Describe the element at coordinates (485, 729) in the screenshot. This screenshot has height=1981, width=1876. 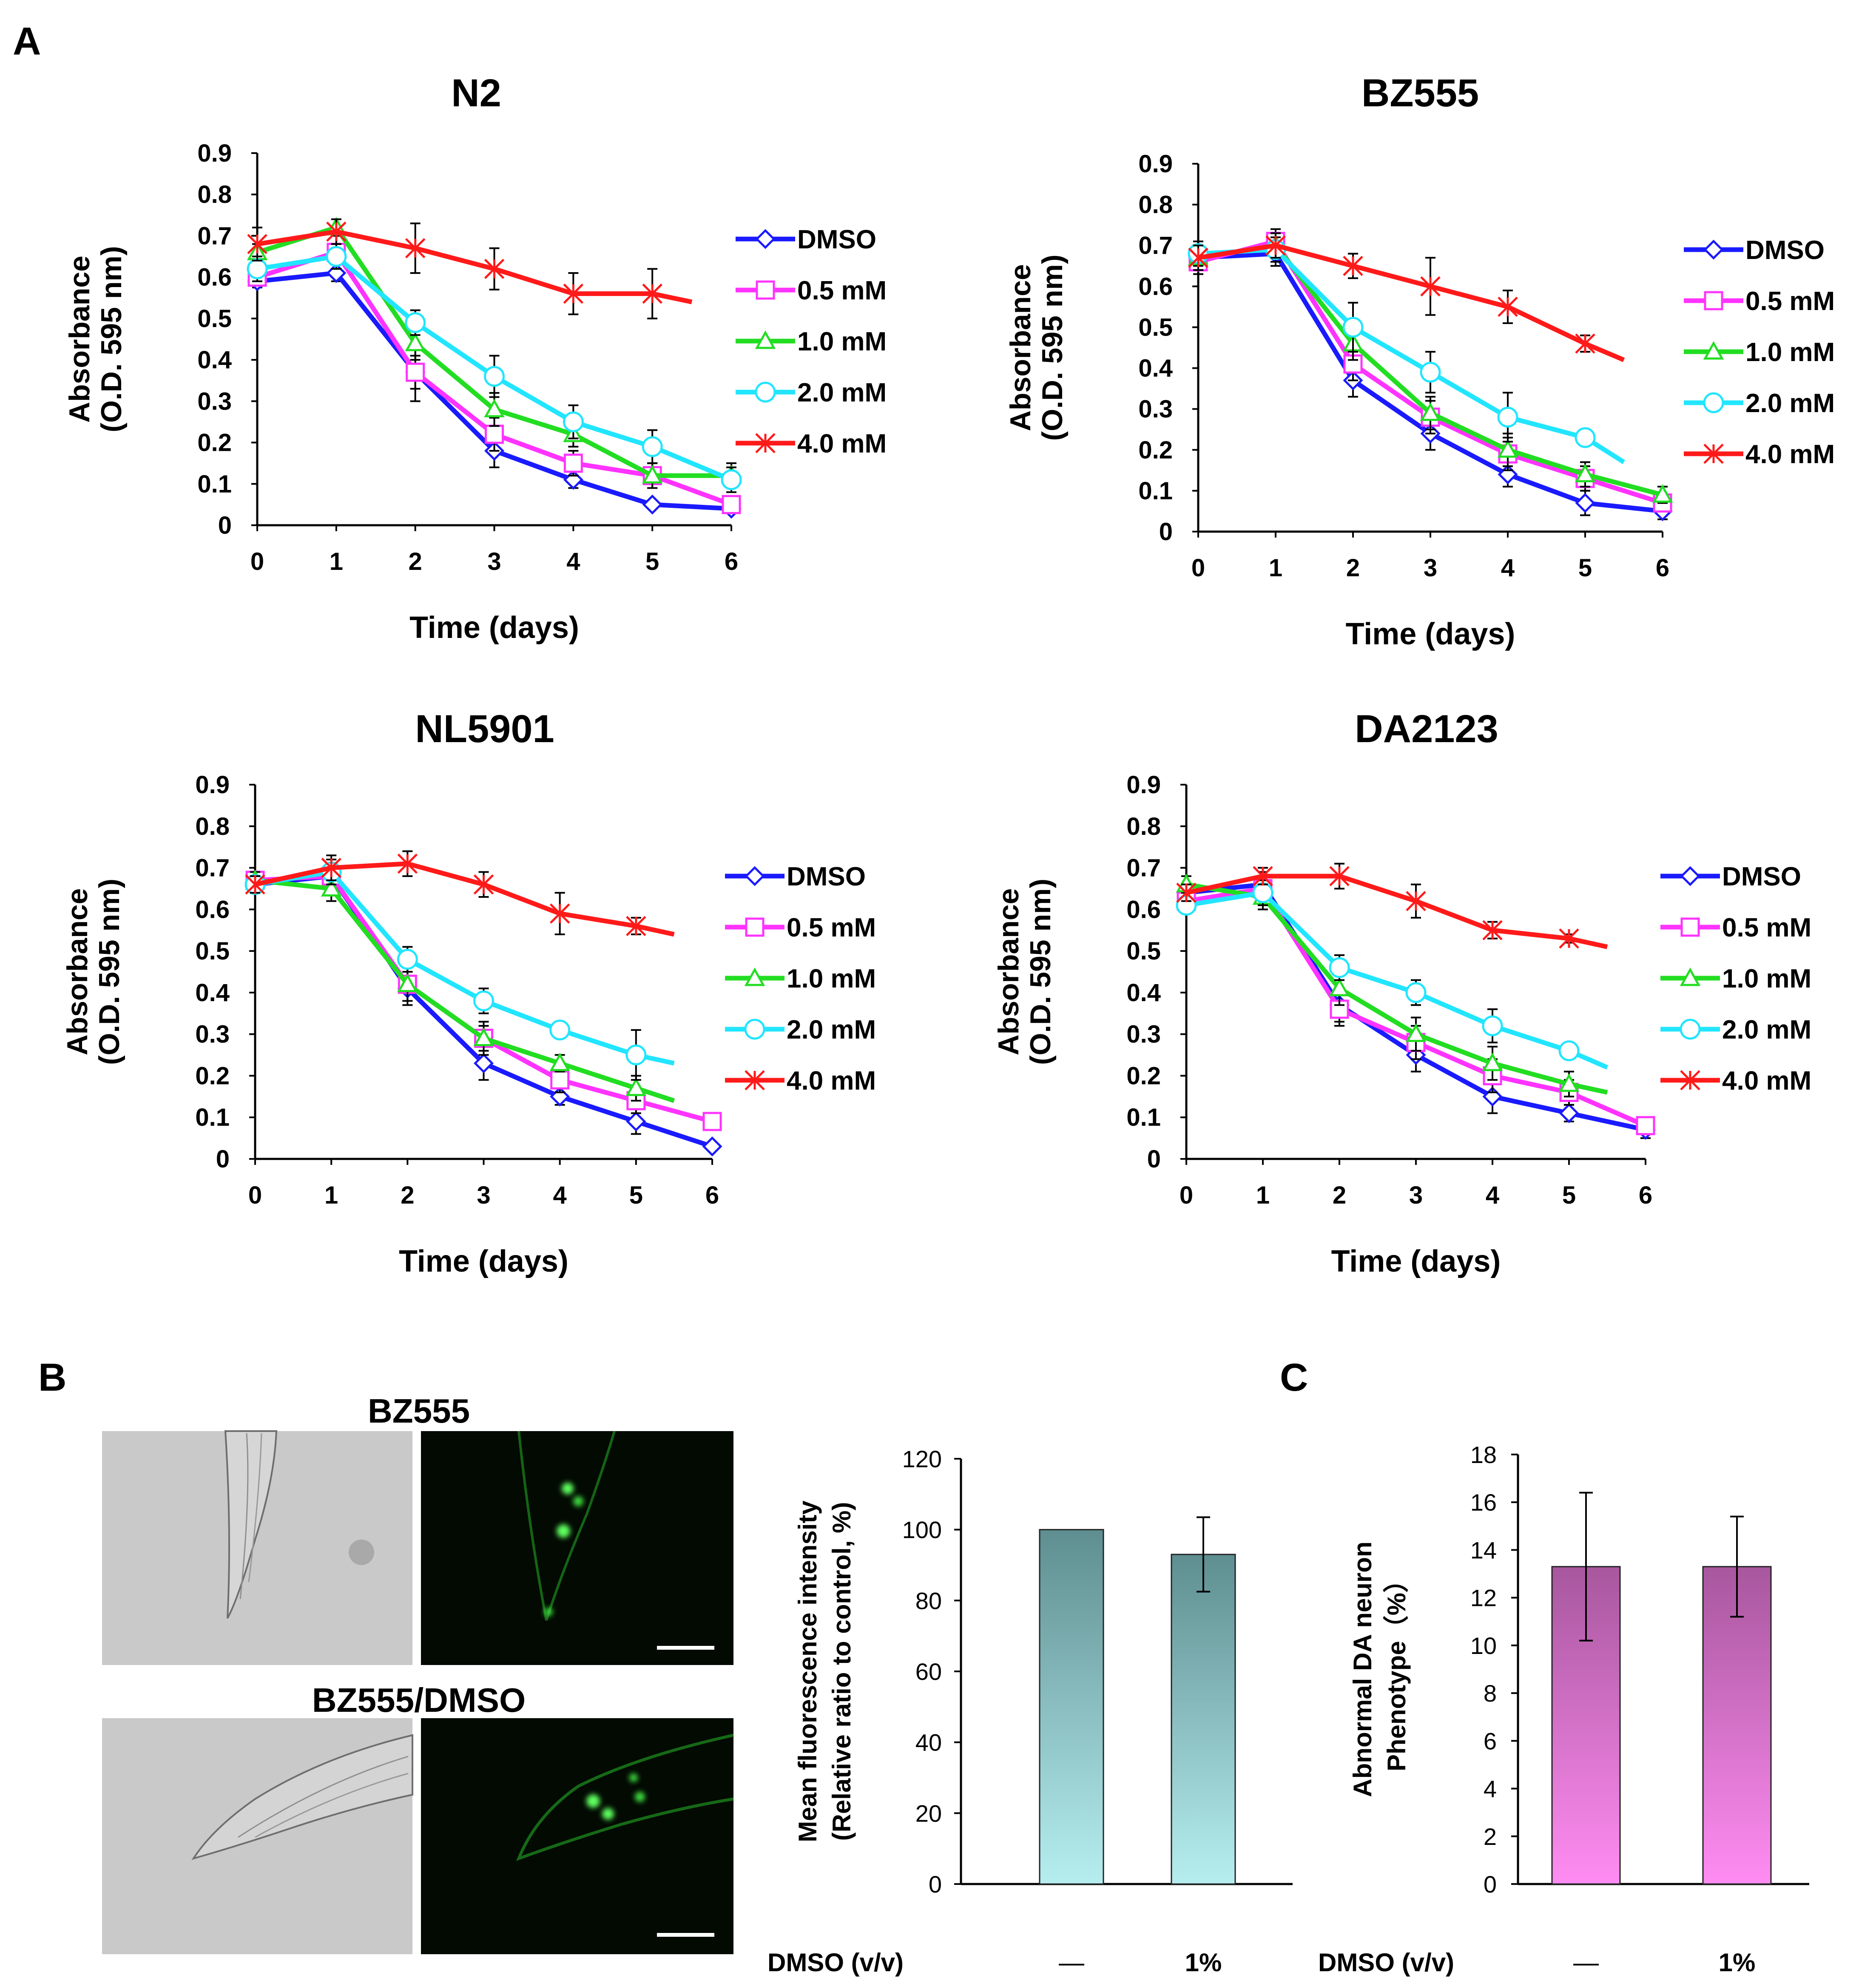
I see `chart-title: NL5901` at that location.